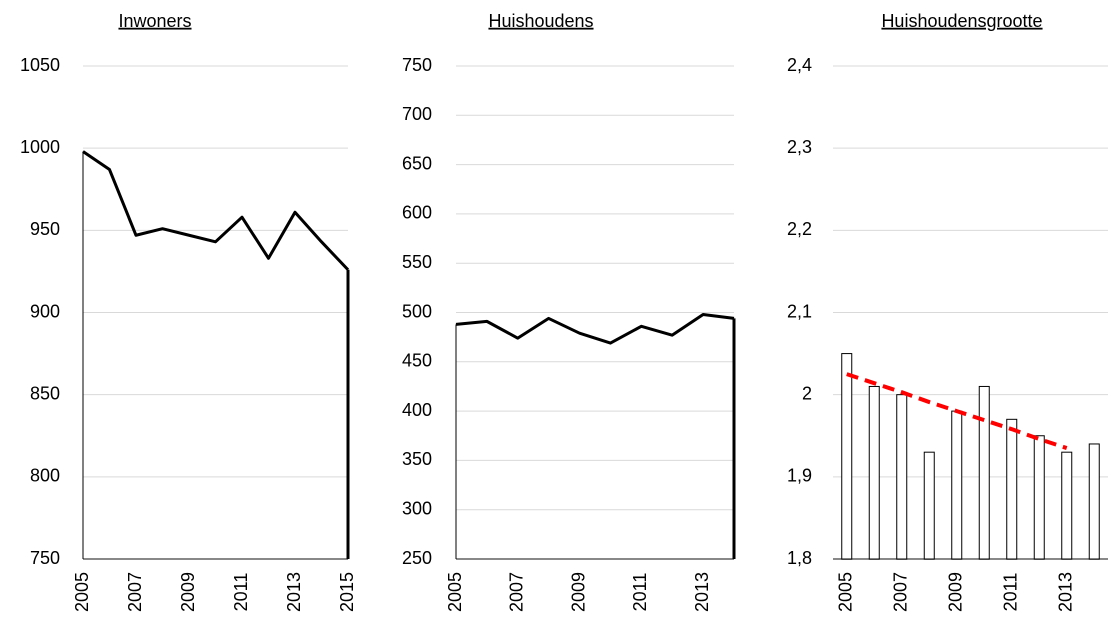 Image resolution: width=1114 pixels, height=630 pixels. Describe the element at coordinates (417, 163) in the screenshot. I see `y-tick-label: 650` at that location.